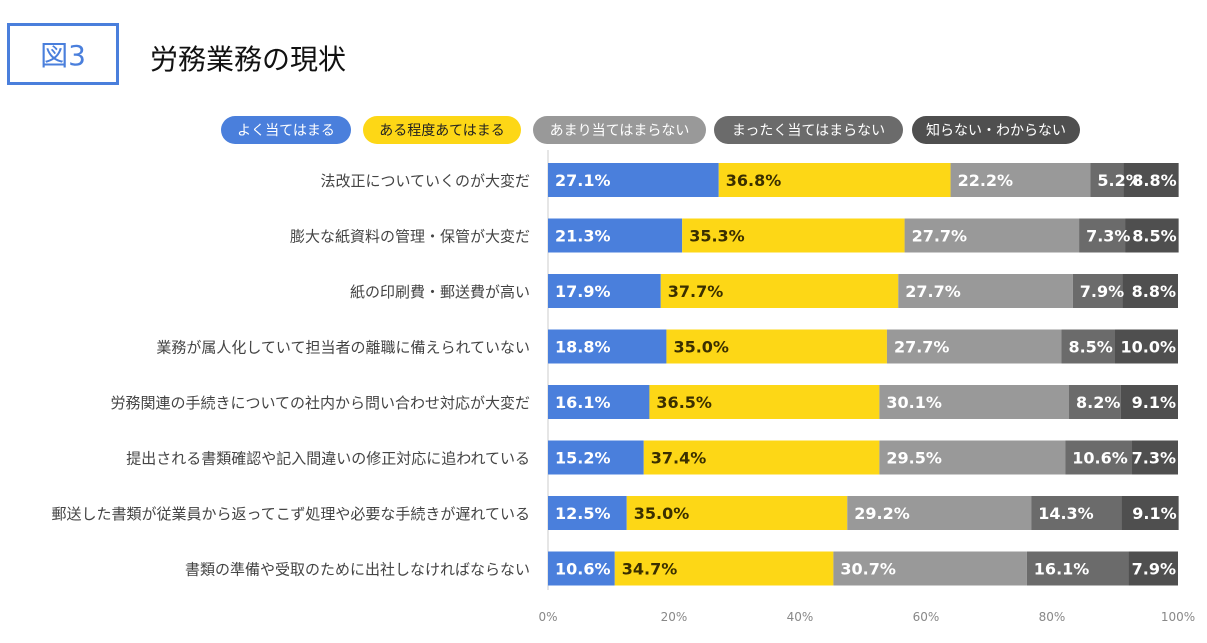  Describe the element at coordinates (583, 180) in the screenshot. I see `data-label: 27.1%` at that location.